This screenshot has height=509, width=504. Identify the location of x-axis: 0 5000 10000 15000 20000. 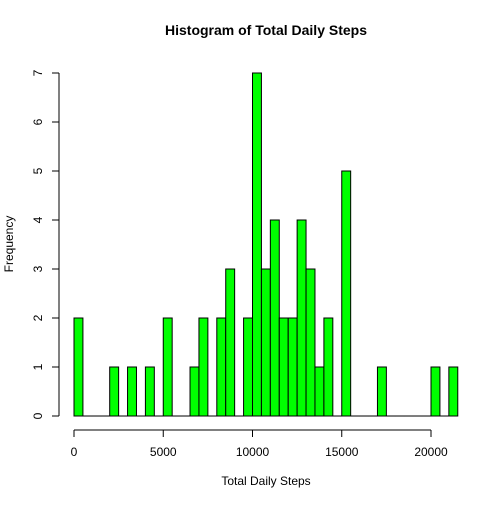
(259, 444).